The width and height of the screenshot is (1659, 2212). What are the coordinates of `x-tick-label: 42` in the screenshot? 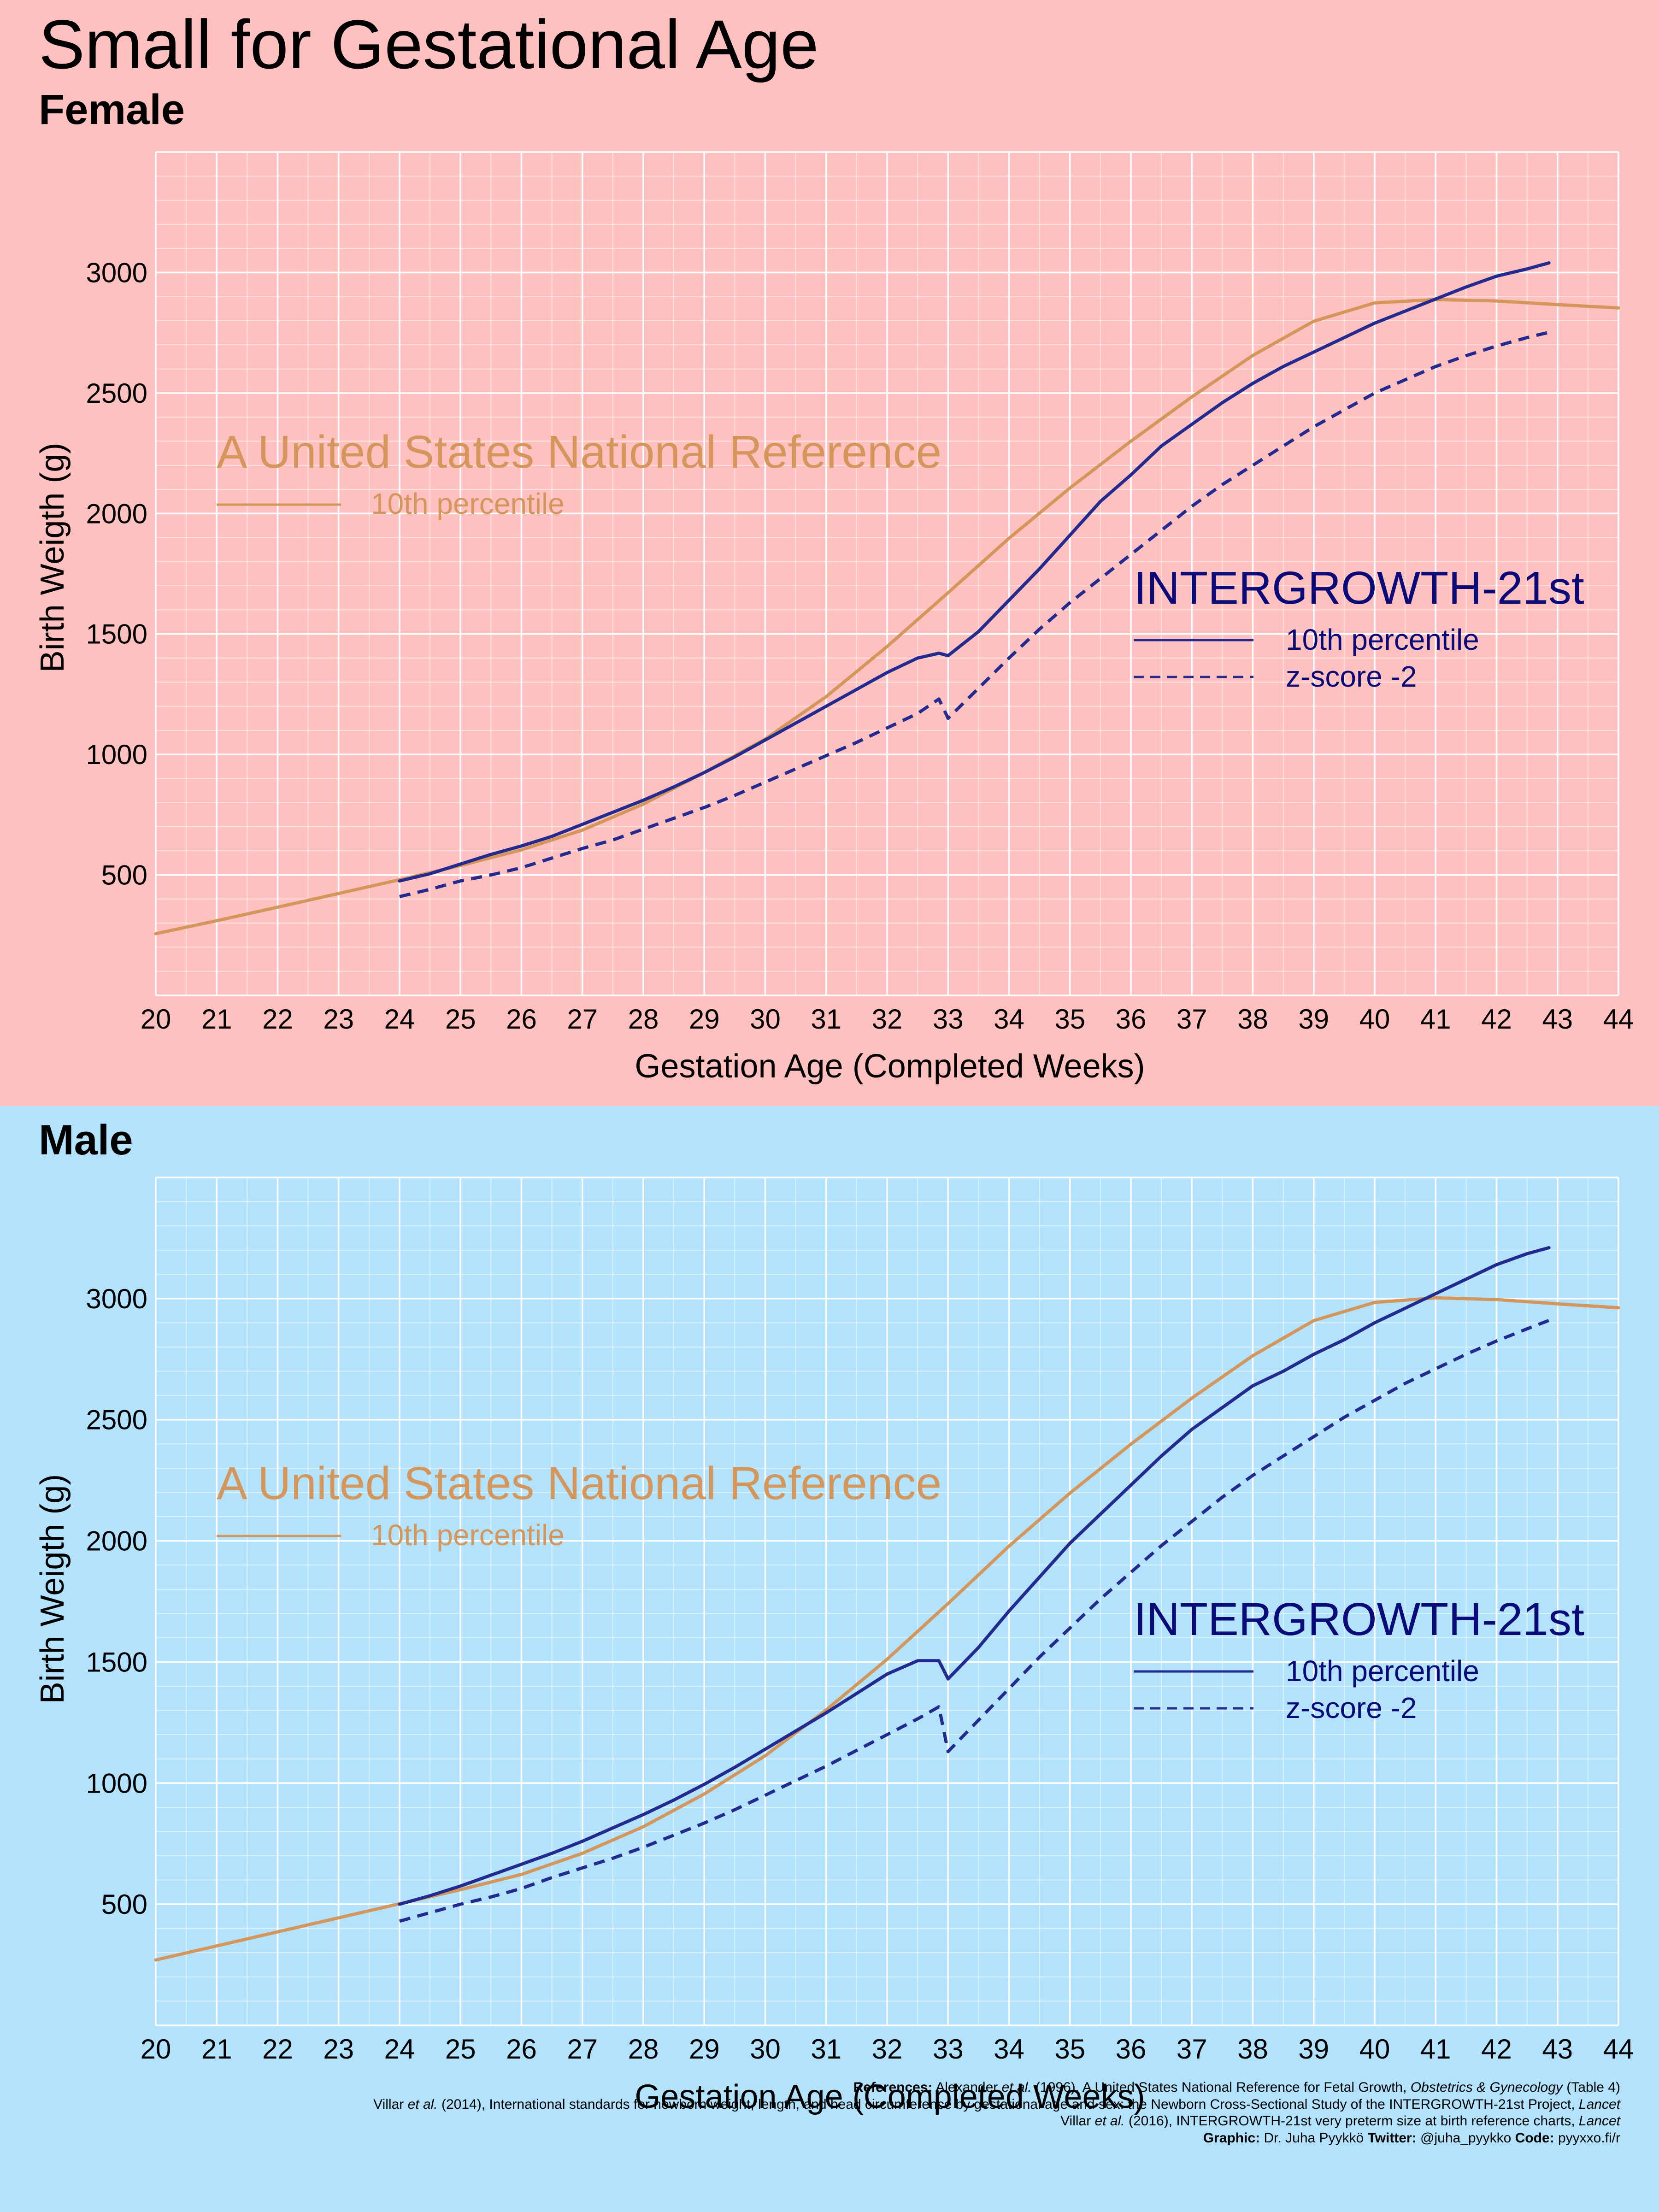 It's located at (1496, 2049).